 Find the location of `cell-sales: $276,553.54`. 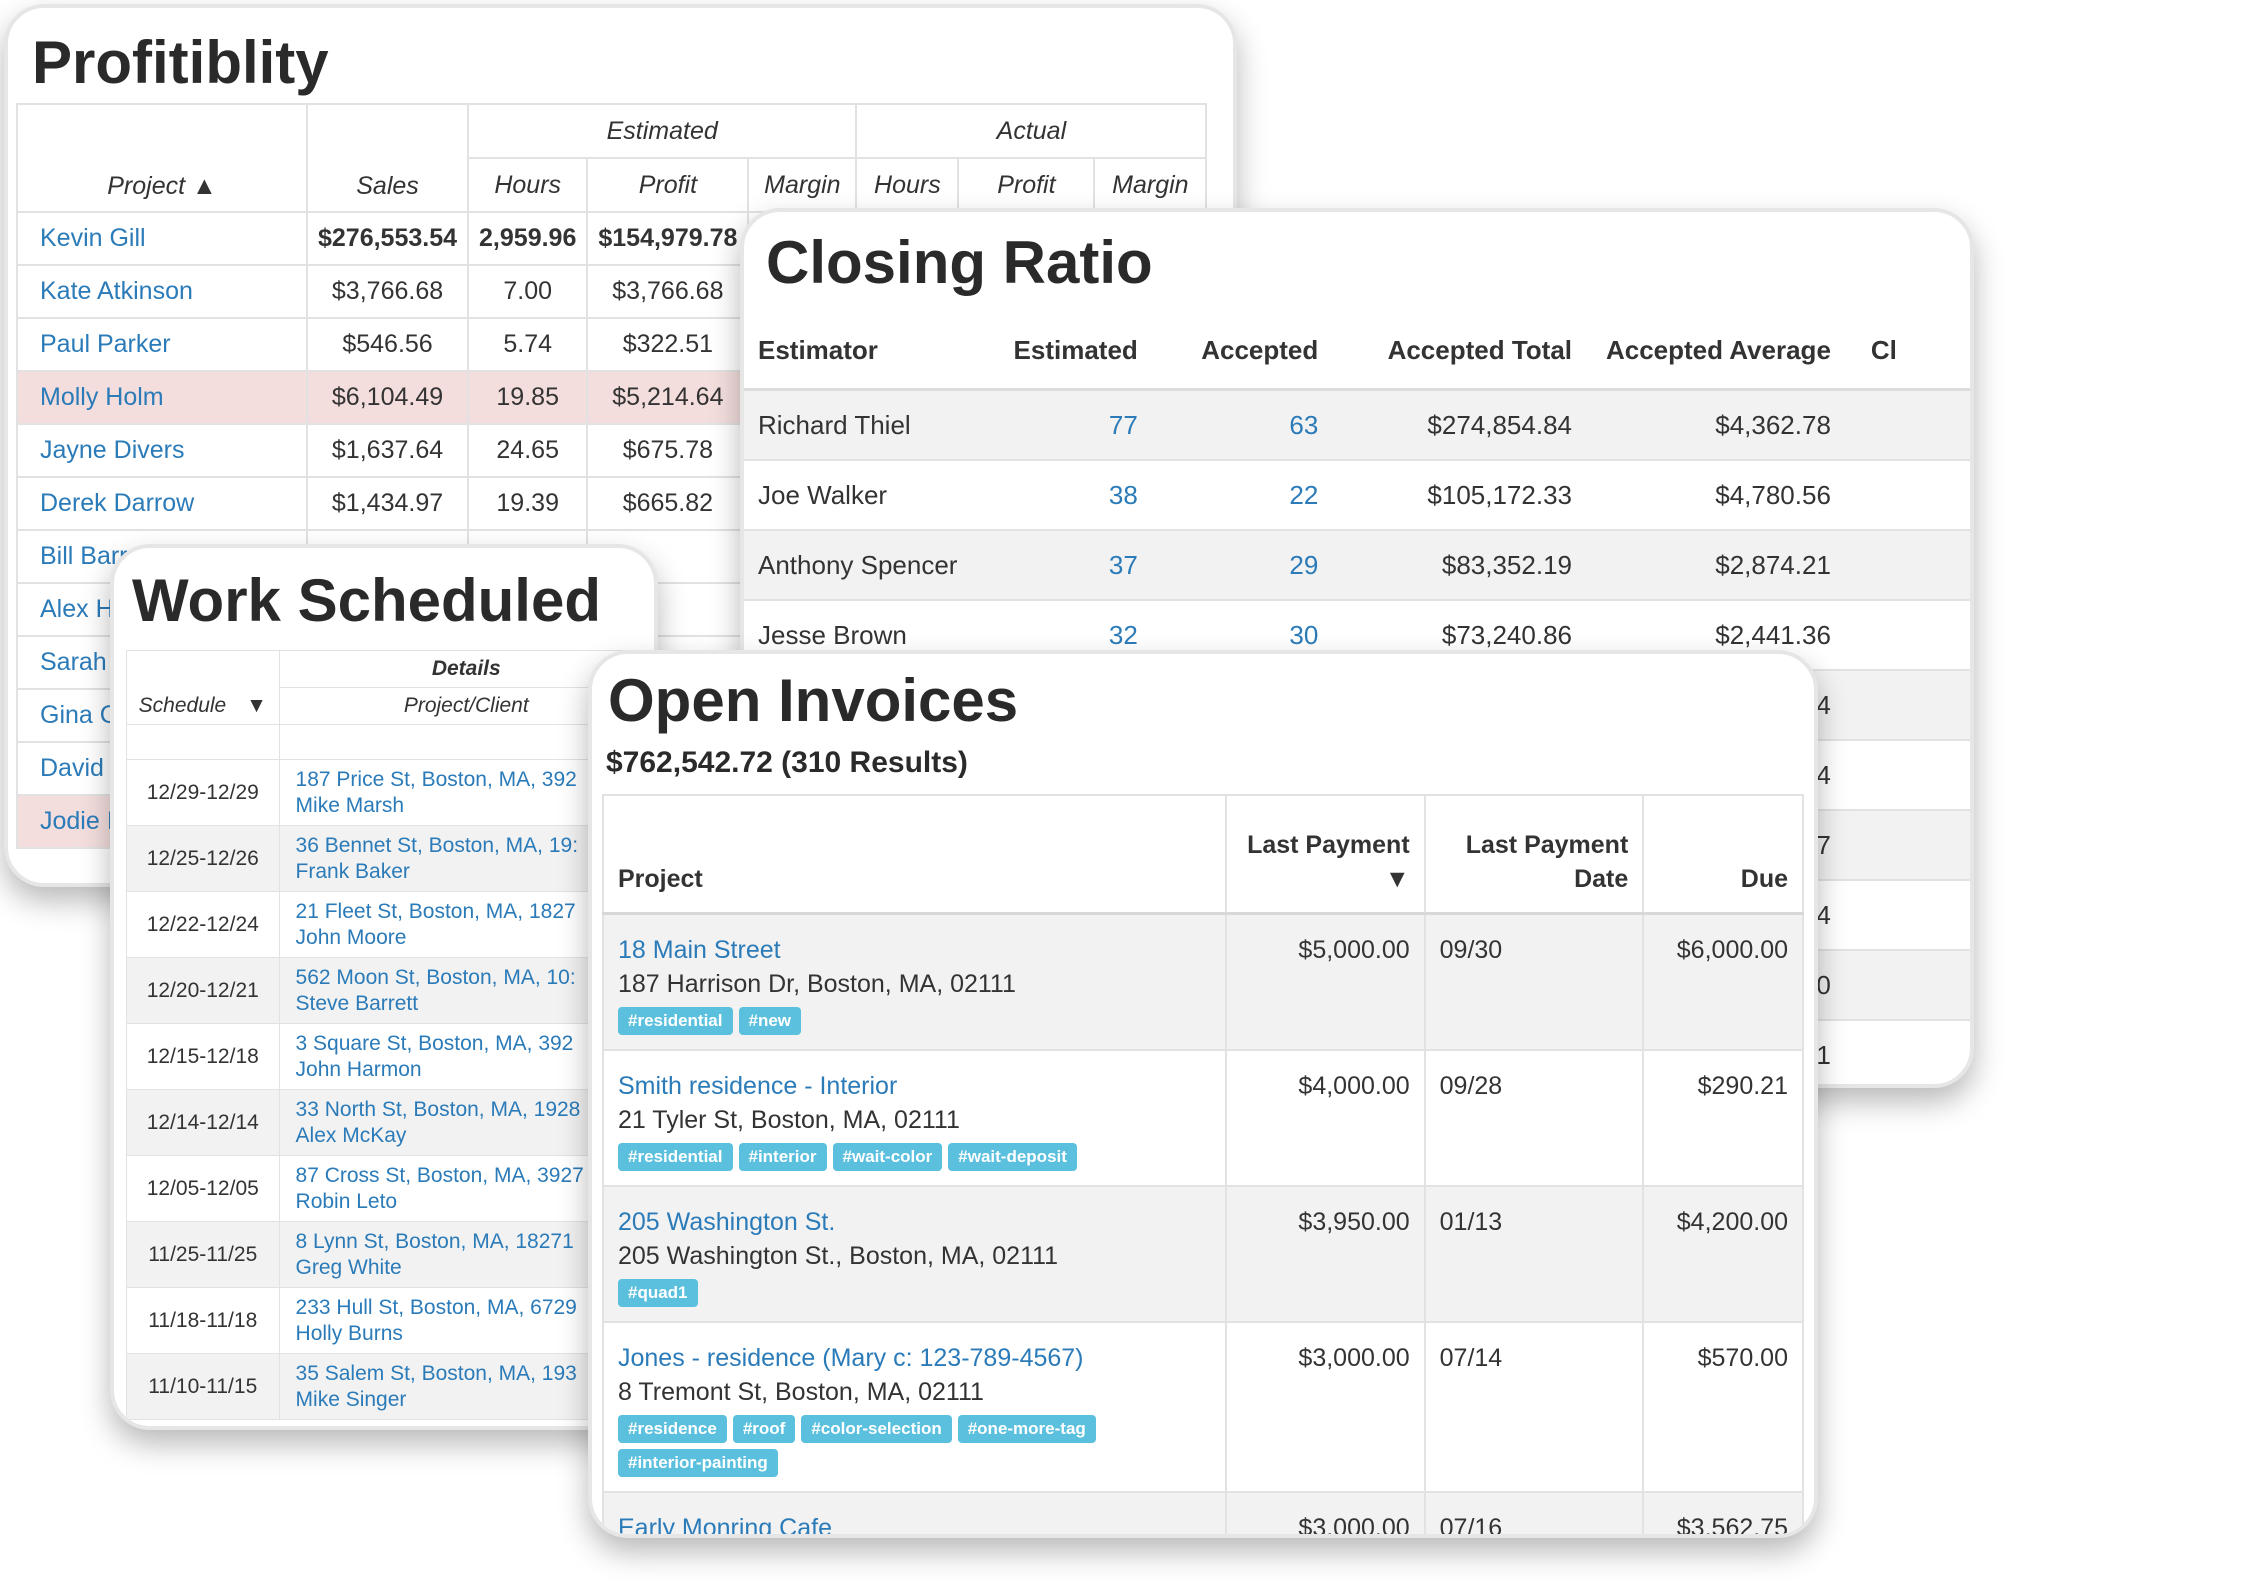

cell-sales: $276,553.54 is located at coordinates (387, 238).